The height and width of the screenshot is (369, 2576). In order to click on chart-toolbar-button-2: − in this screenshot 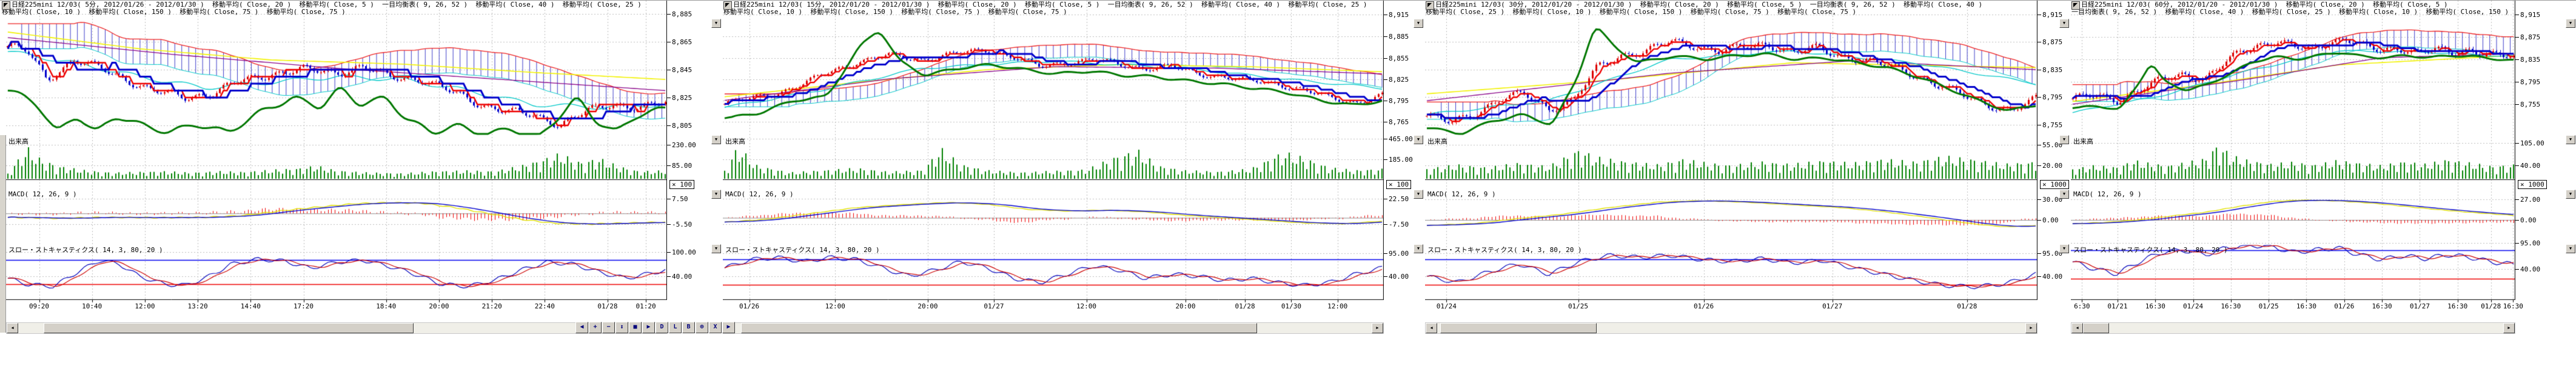, I will do `click(608, 327)`.